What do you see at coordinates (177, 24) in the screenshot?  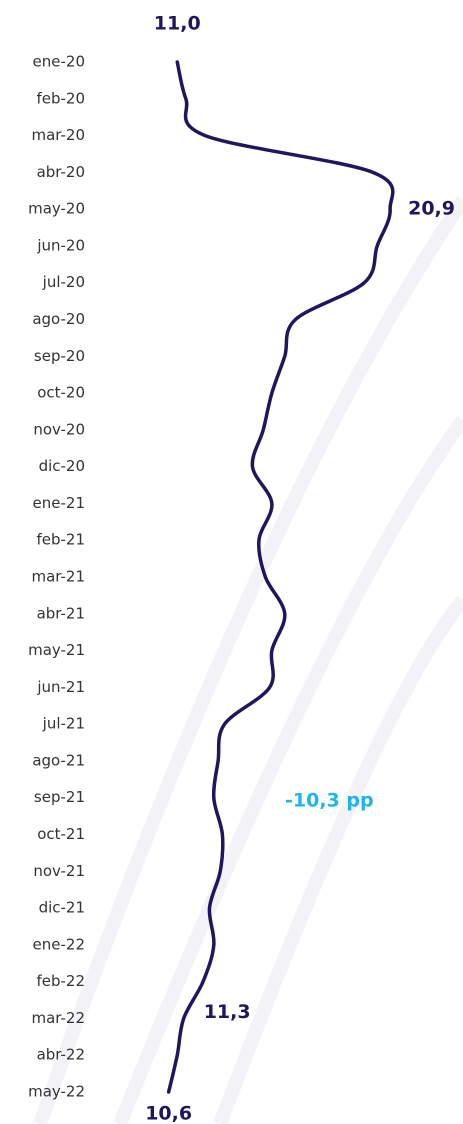 I see `data-label: 11,0` at bounding box center [177, 24].